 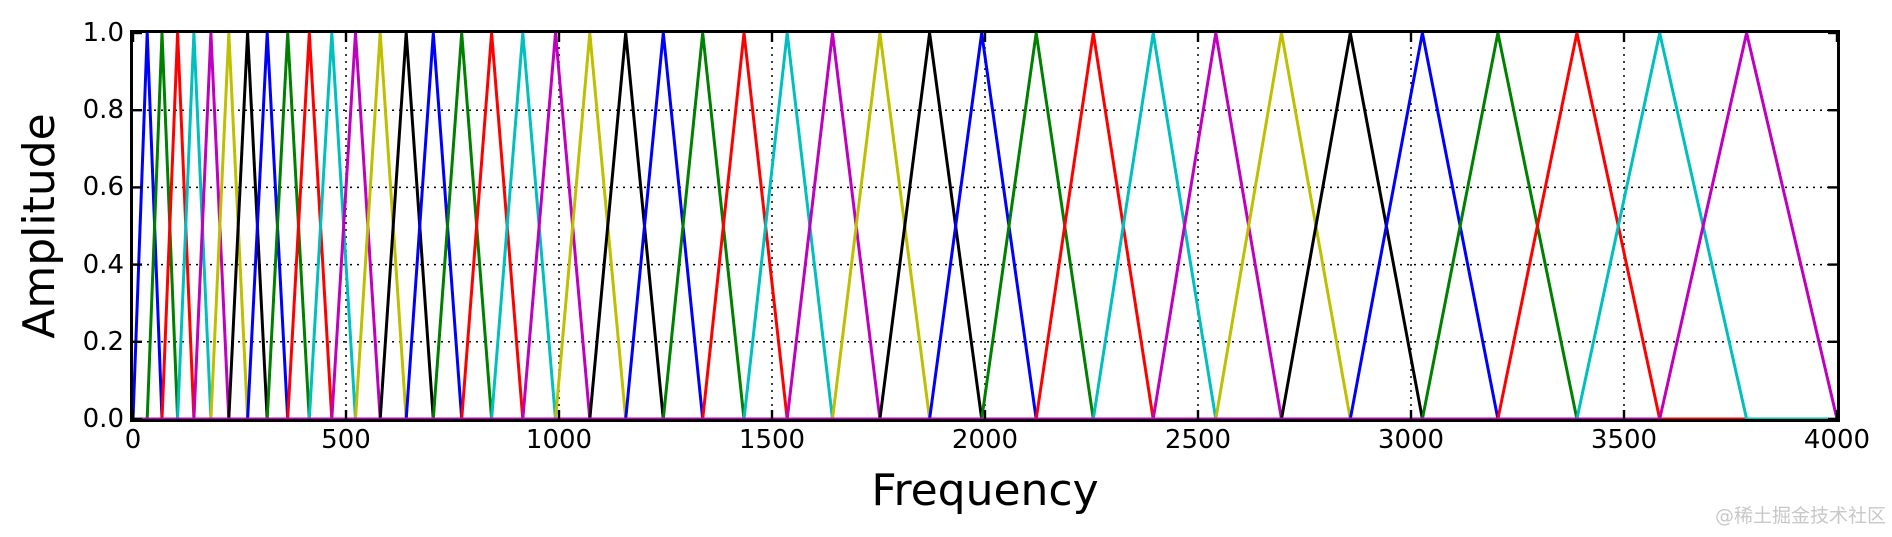 I want to click on x-tick-label: 2000, so click(x=985, y=440).